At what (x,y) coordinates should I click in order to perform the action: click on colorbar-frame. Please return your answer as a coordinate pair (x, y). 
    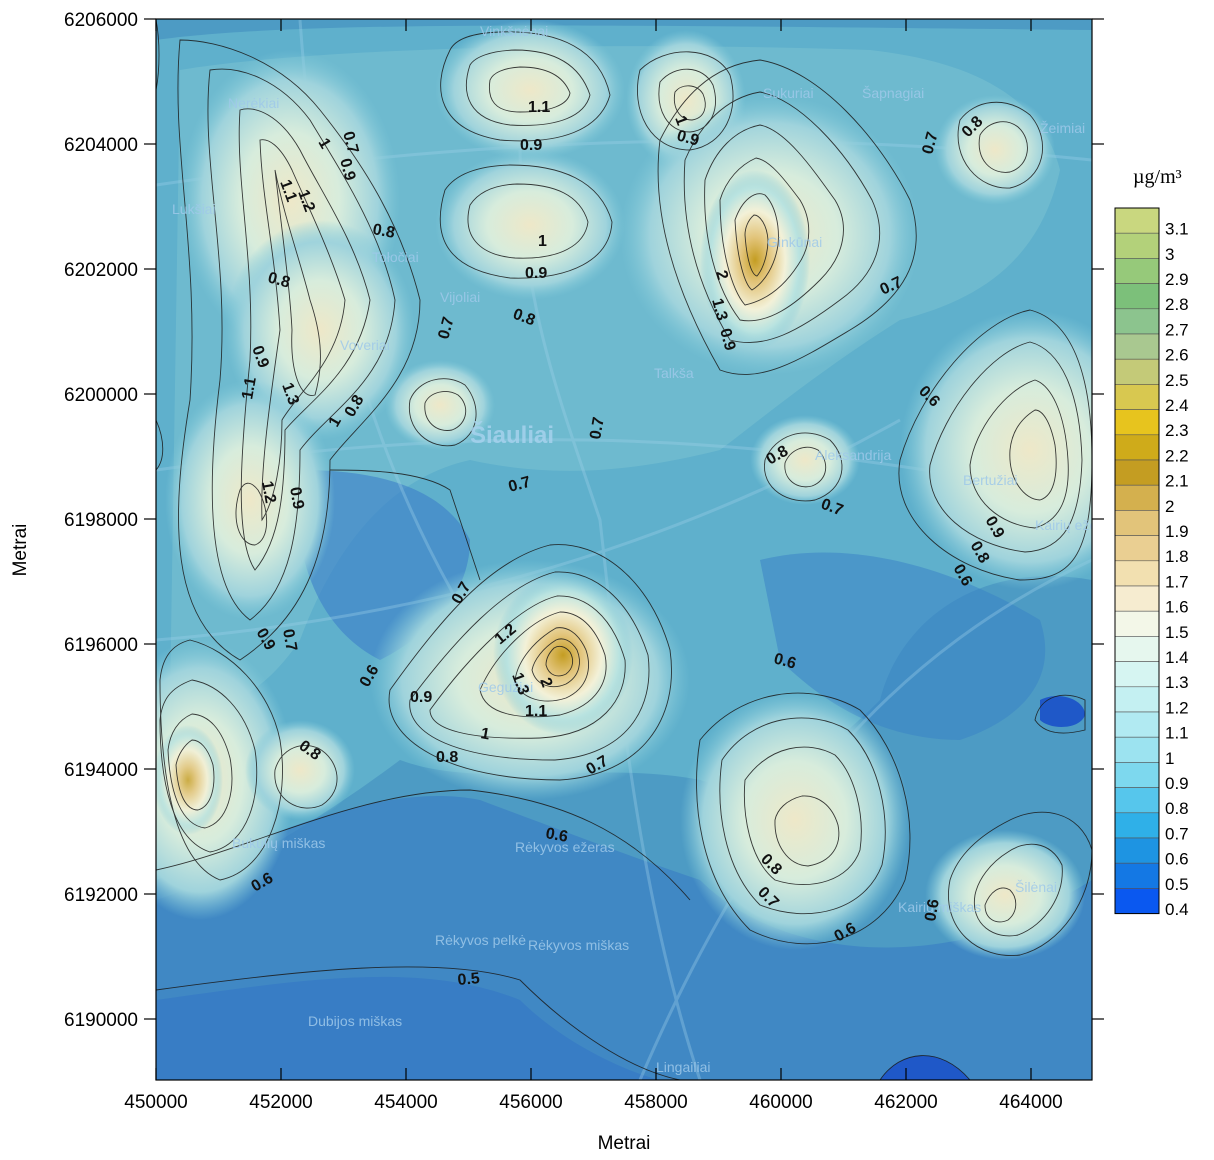
    Looking at the image, I should click on (1137, 561).